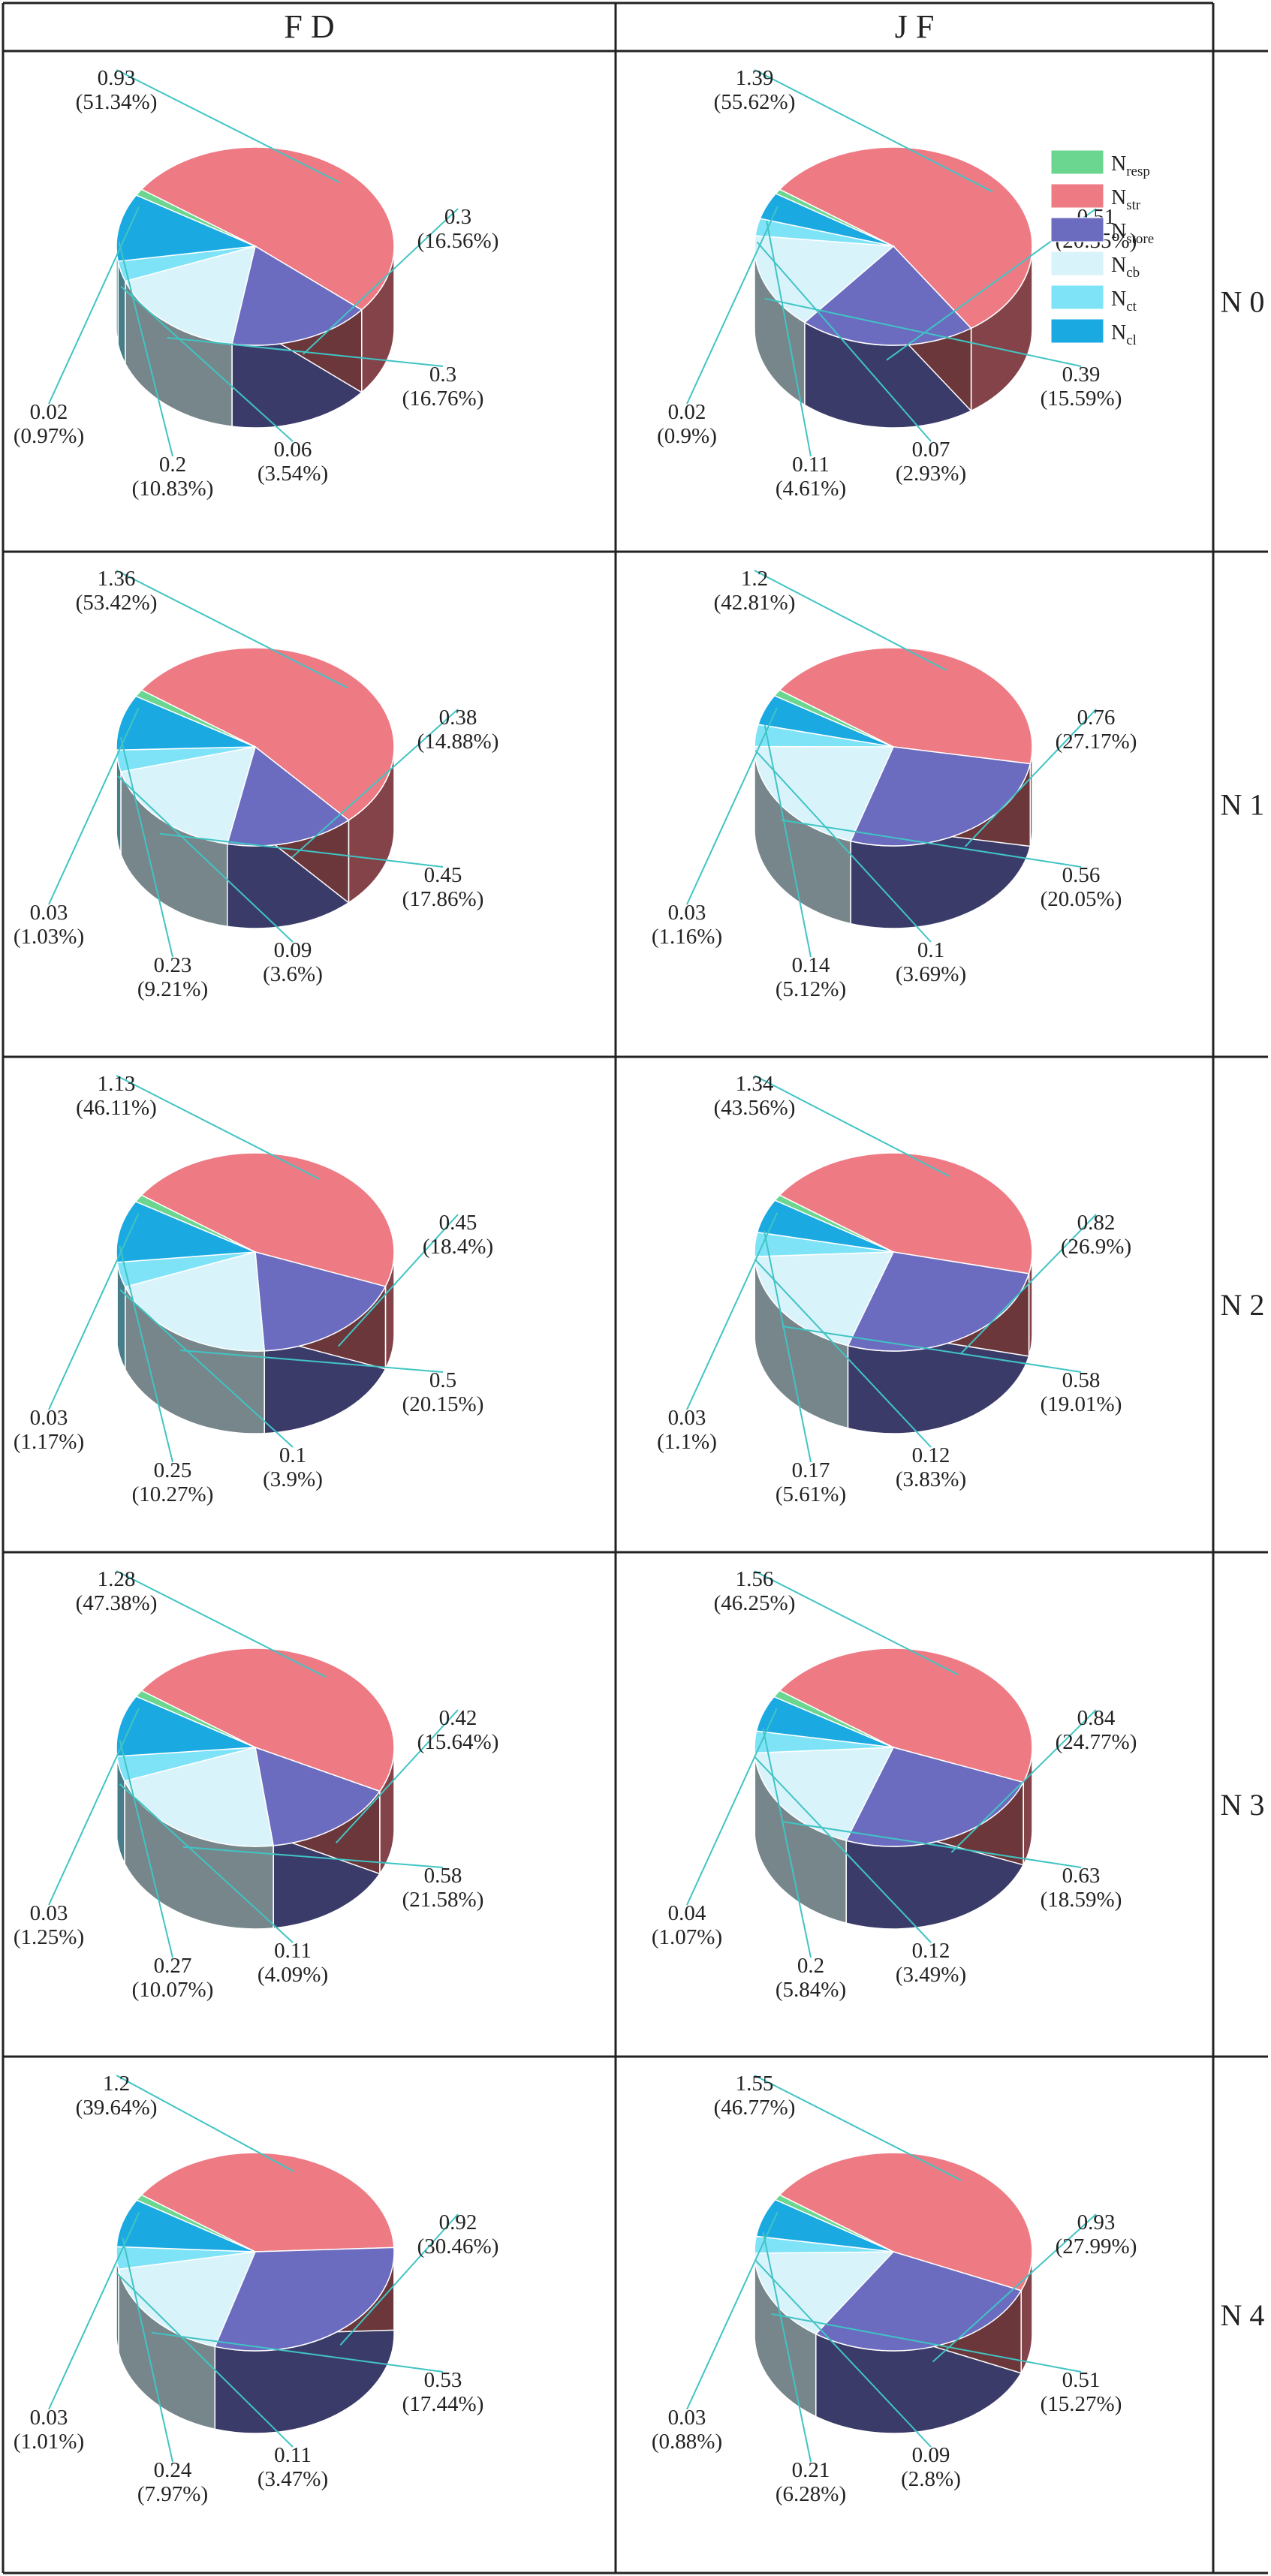 The width and height of the screenshot is (1271, 2576). Describe the element at coordinates (755, 78) in the screenshot. I see `slice-value-label: 1.39` at that location.